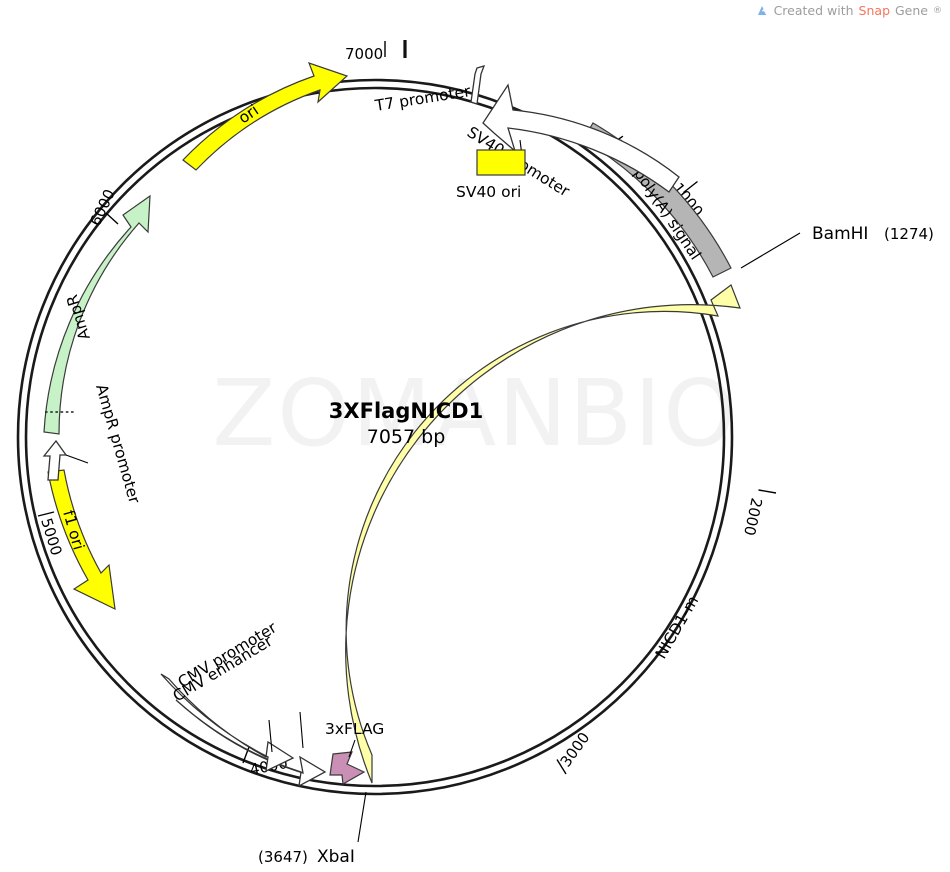 This screenshot has height=872, width=950. What do you see at coordinates (491, 175) in the screenshot?
I see `feature-sv40-ori: SV40 ori` at bounding box center [491, 175].